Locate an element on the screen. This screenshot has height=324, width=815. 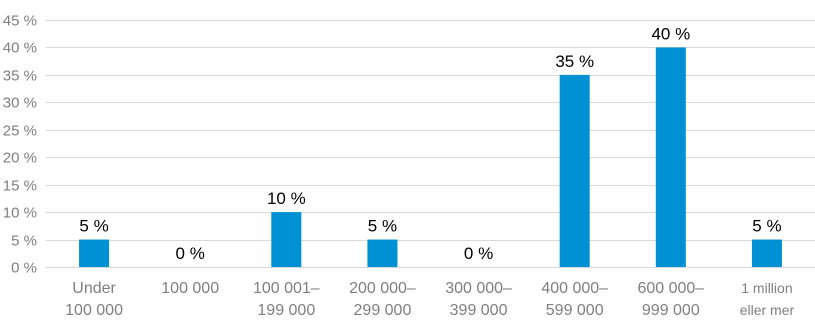
x-tick-label: 299 000 is located at coordinates (383, 310).